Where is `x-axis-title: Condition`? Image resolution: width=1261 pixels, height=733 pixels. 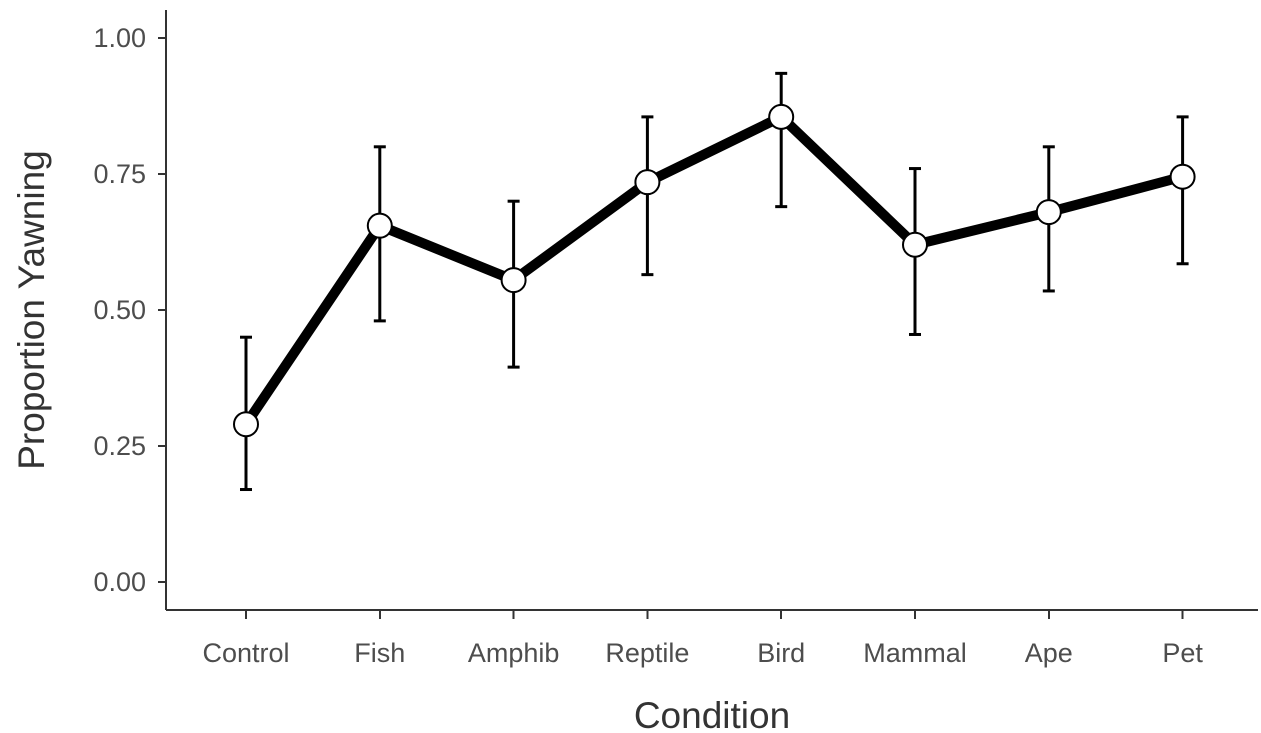 x-axis-title: Condition is located at coordinates (712, 714).